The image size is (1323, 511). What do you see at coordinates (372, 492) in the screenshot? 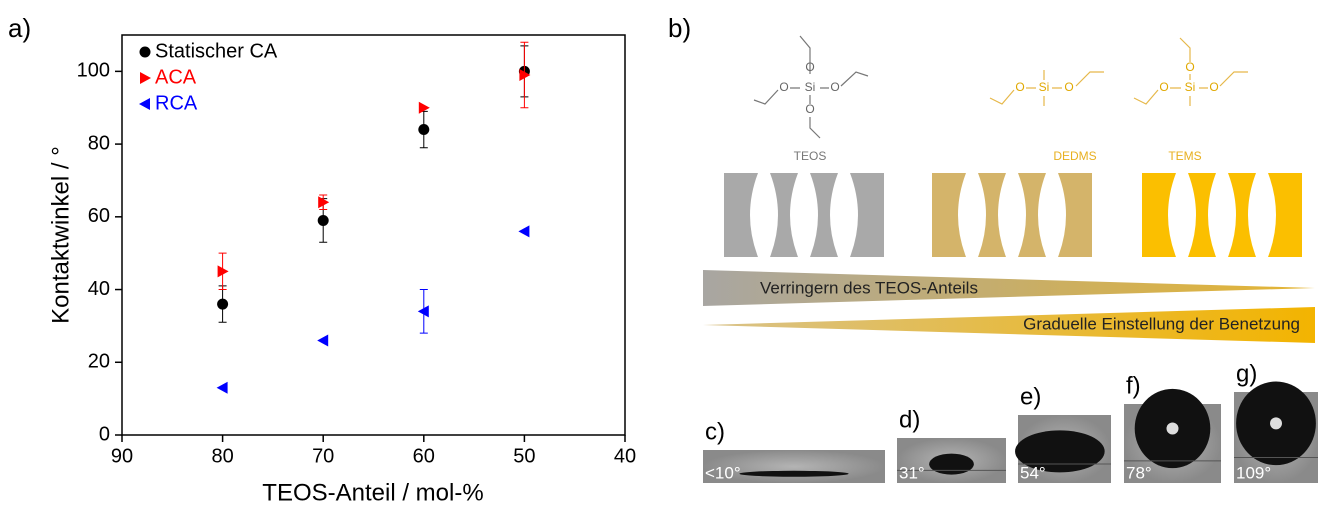
I see `x-axis-title: TEOS-Anteil / mol-%` at bounding box center [372, 492].